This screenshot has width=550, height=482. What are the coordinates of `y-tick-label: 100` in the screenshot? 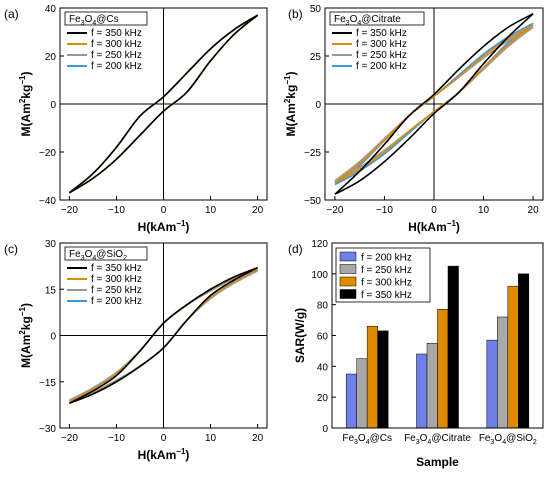 It's located at (319, 275).